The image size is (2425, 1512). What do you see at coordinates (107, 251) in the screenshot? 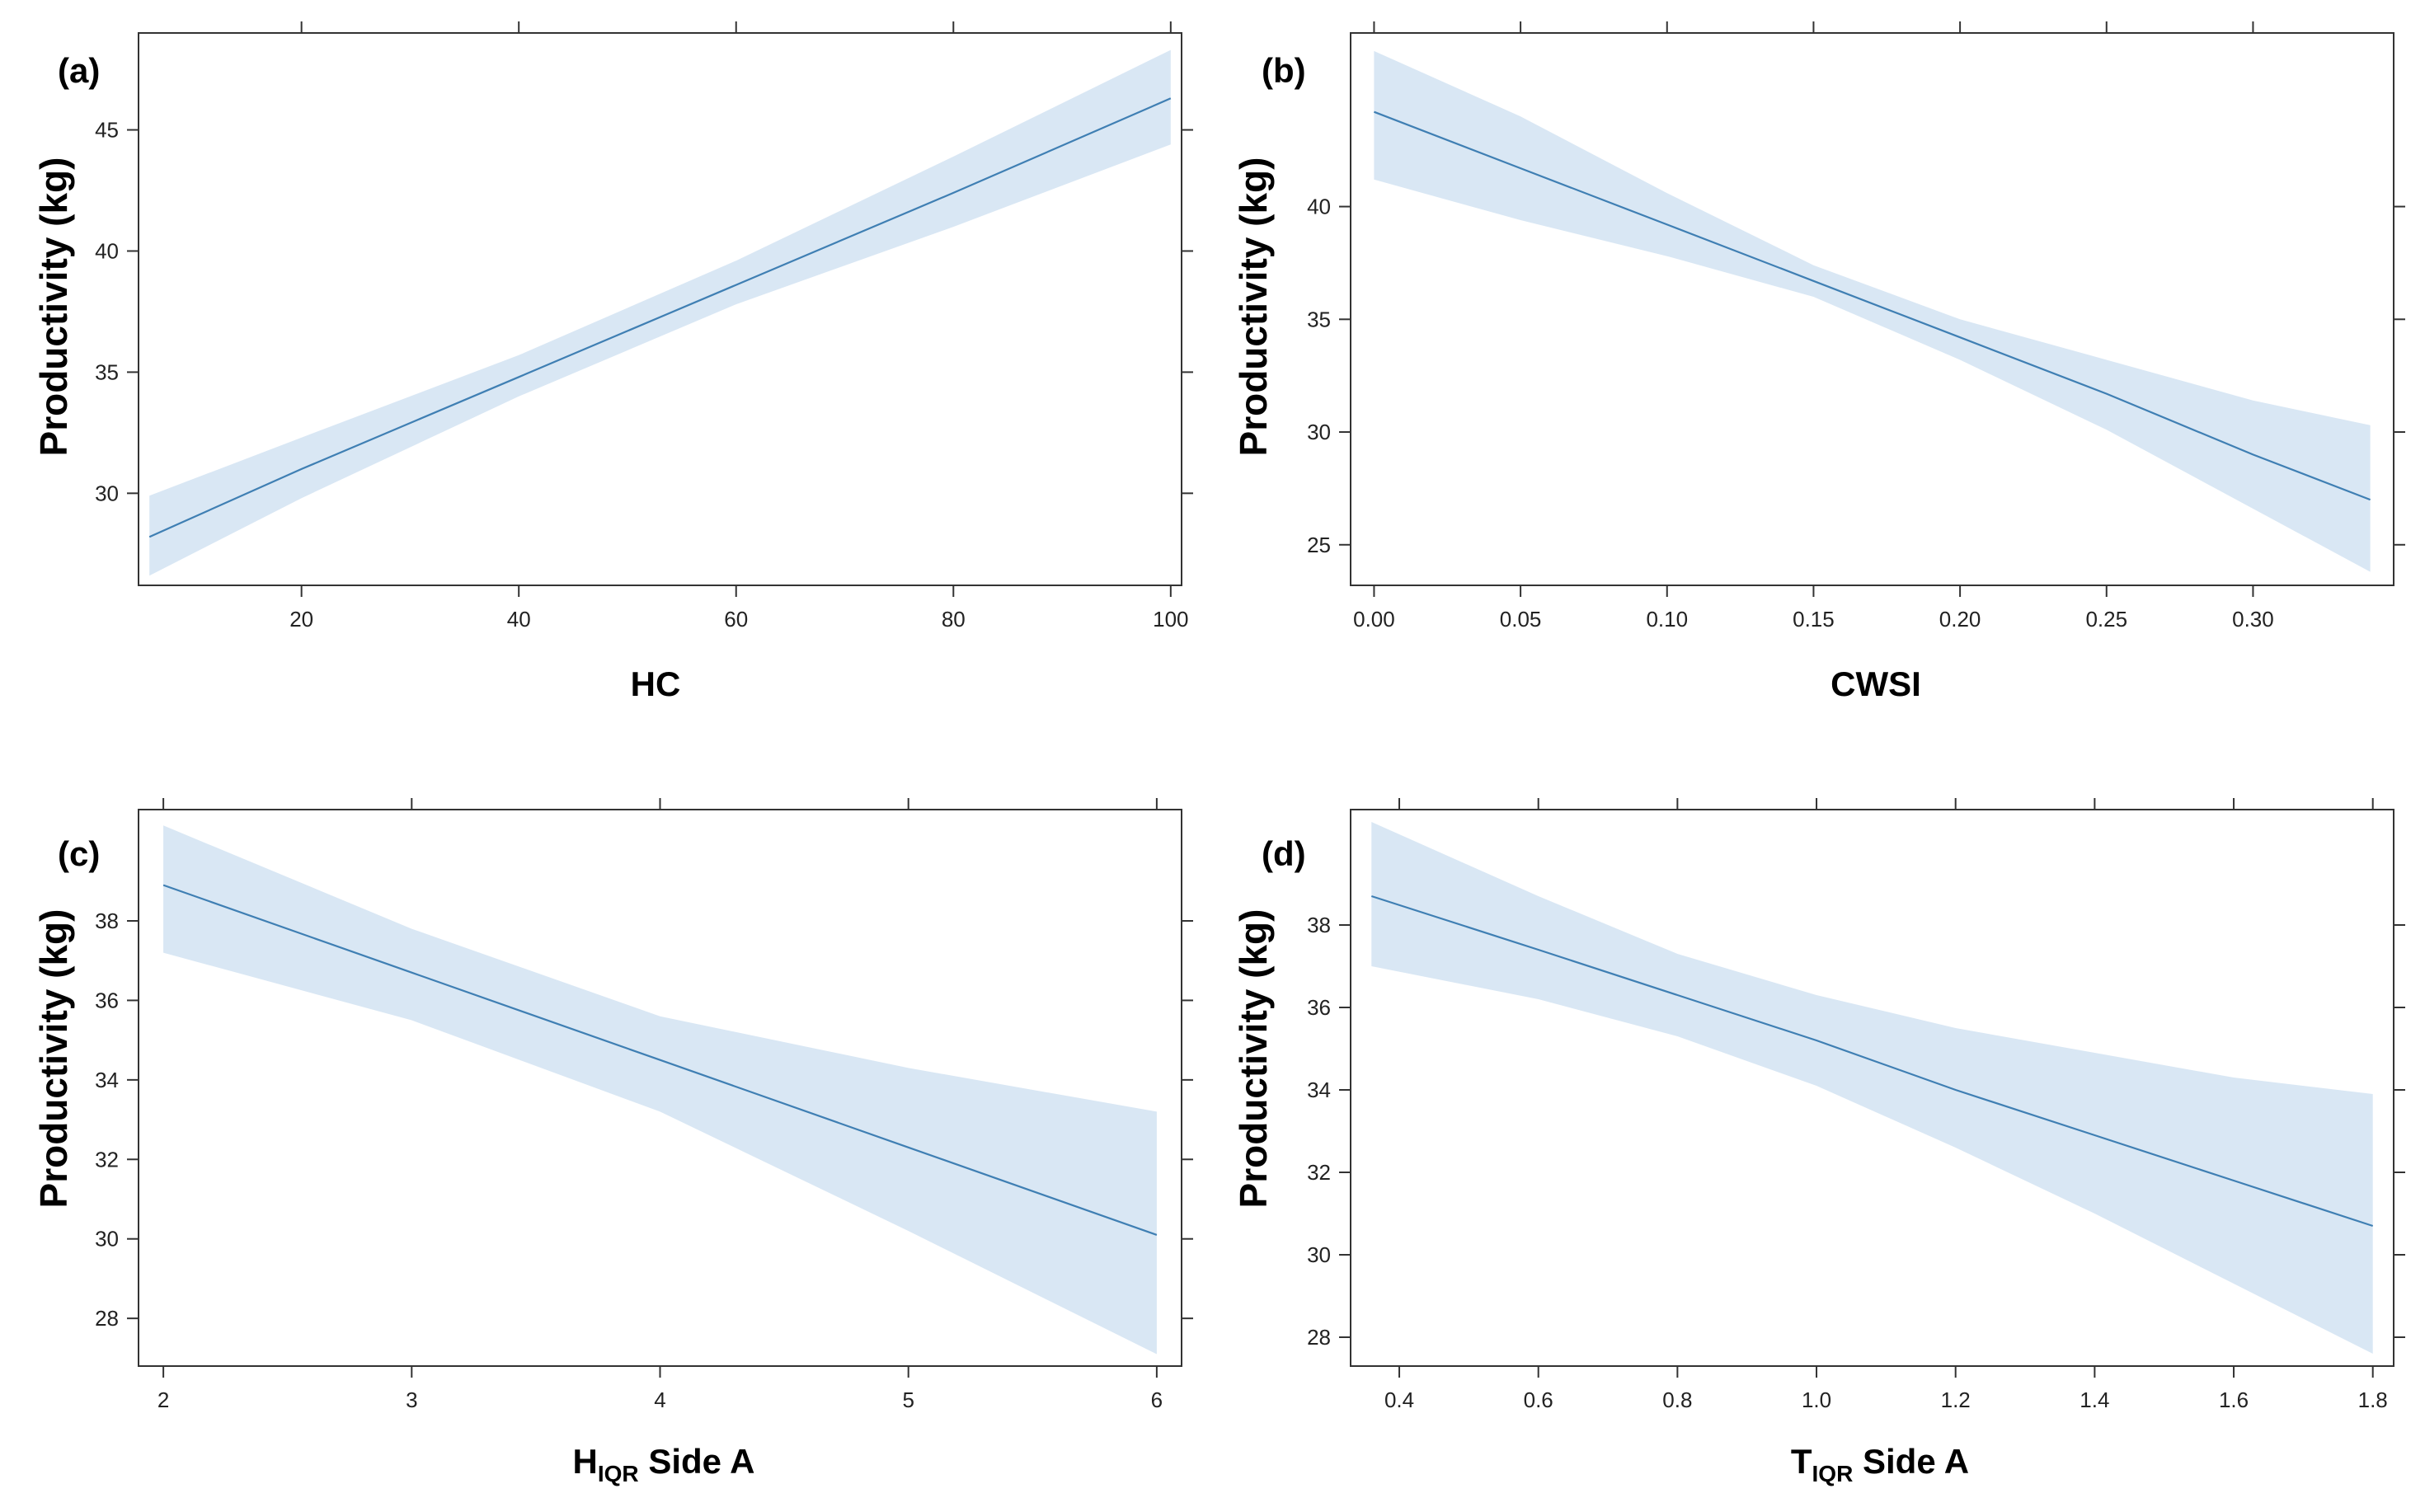
I see `y-tick-label-a-2: 40` at bounding box center [107, 251].